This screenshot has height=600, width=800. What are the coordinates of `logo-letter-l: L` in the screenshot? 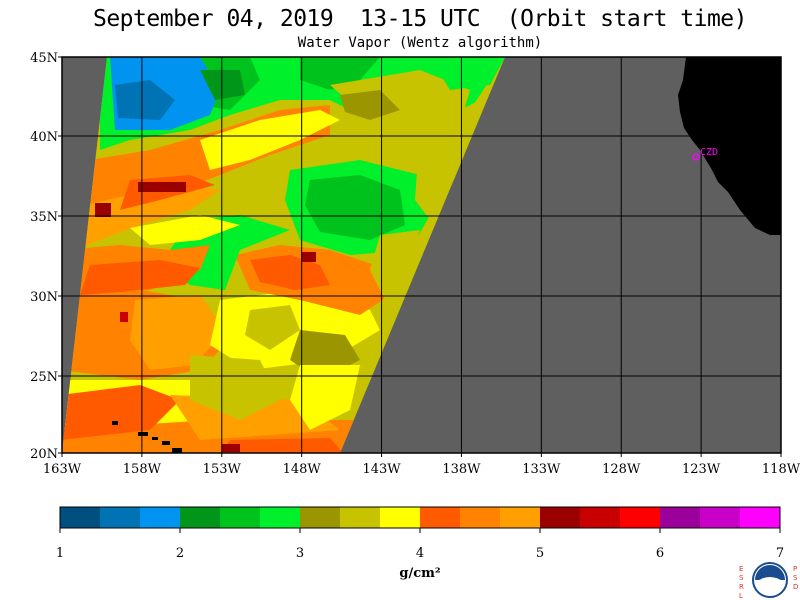 It's located at (741, 596).